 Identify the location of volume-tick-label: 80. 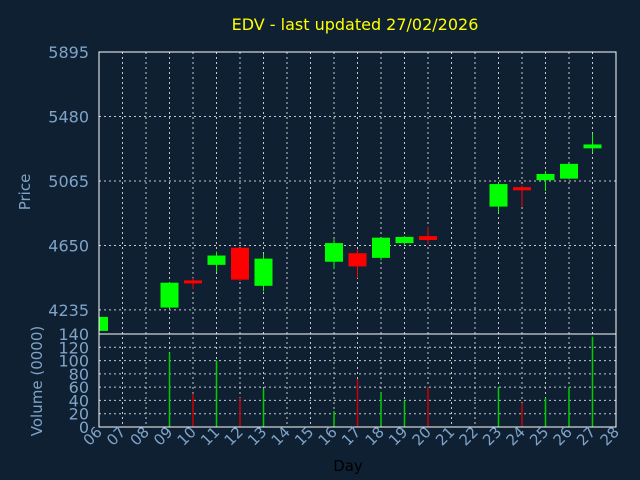
(79, 374).